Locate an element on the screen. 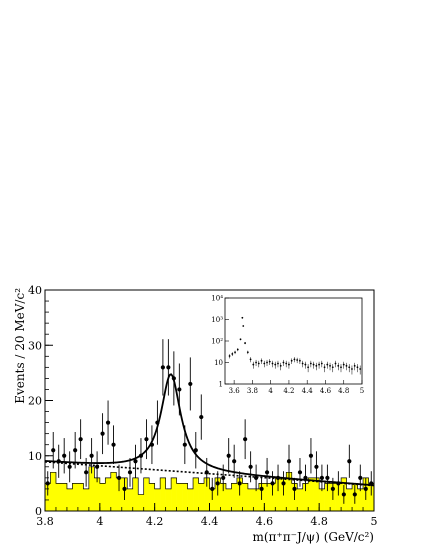  x-tick-label: 4.8 is located at coordinates (319, 521).